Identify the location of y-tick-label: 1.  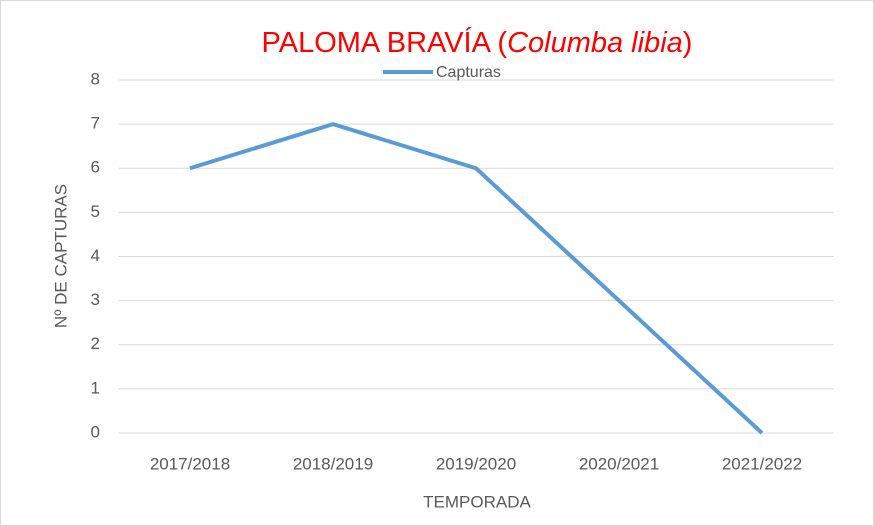
(95, 387).